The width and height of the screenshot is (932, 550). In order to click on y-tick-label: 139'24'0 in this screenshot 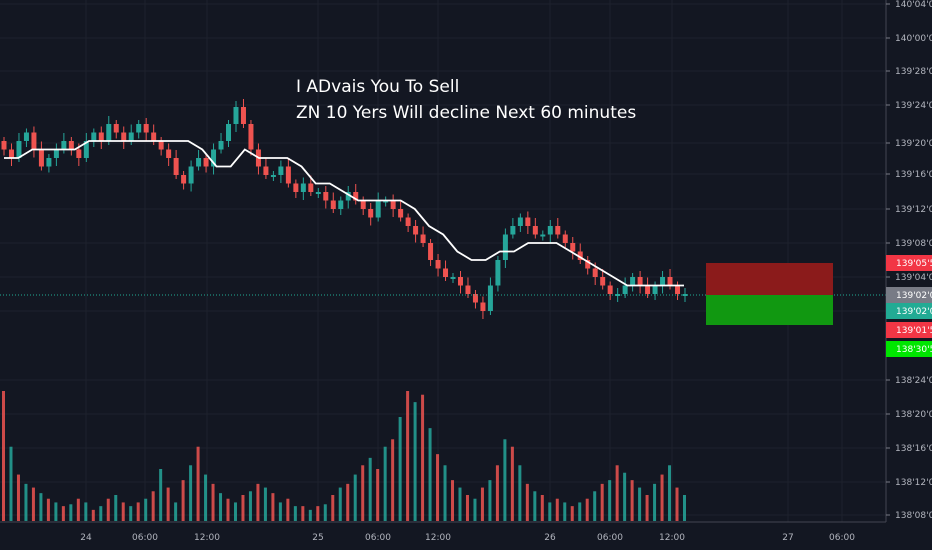, I will do `click(913, 106)`.